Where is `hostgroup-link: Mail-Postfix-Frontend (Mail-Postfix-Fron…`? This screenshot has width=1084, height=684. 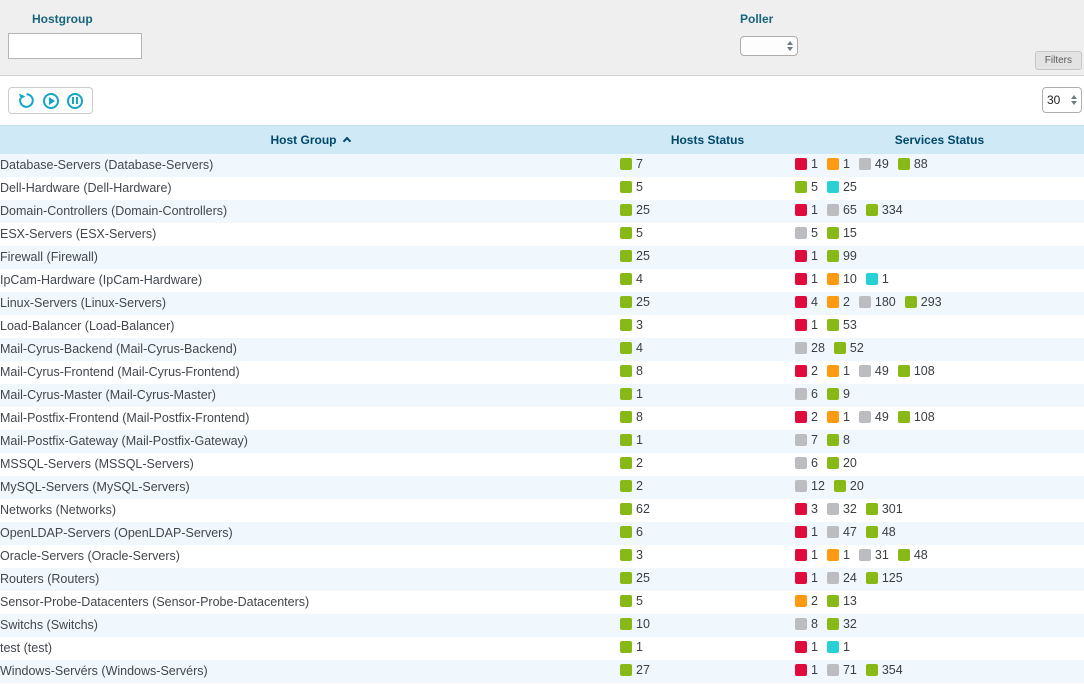
hostgroup-link: Mail-Postfix-Frontend (Mail-Postfix-Fron… is located at coordinates (125, 418).